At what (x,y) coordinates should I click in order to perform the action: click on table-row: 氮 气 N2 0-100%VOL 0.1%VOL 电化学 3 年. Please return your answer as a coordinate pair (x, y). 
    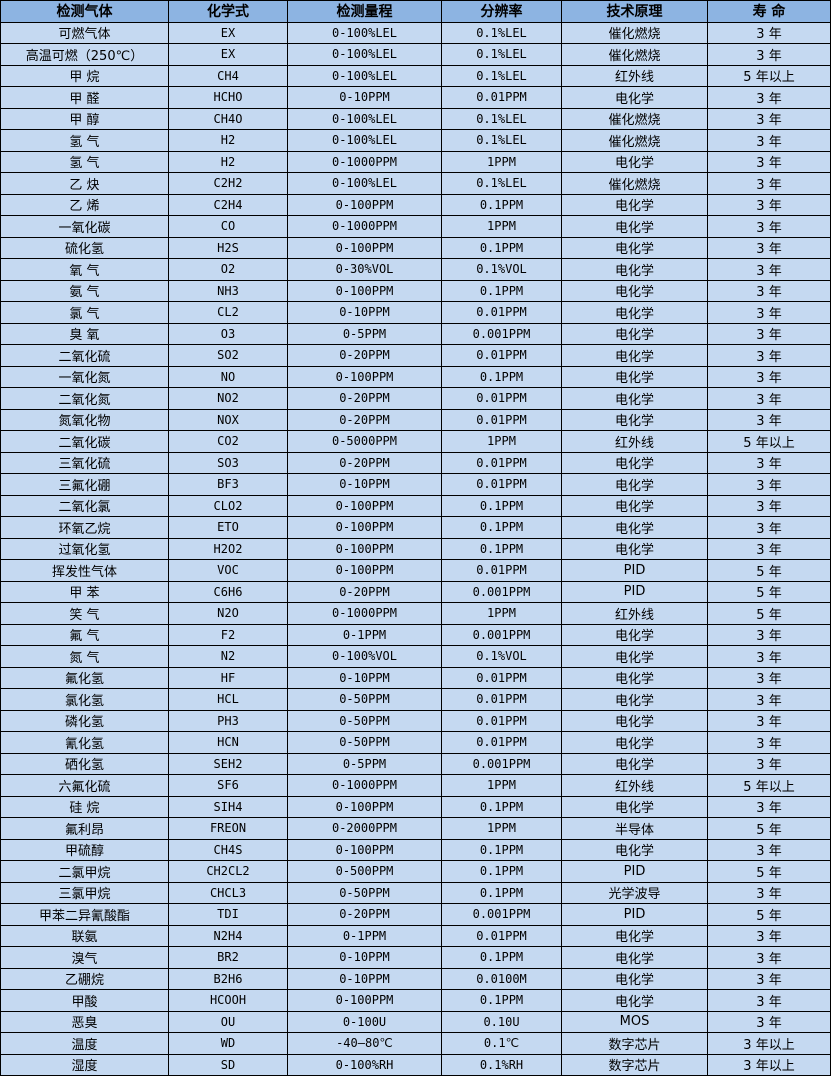
    Looking at the image, I should click on (415, 656).